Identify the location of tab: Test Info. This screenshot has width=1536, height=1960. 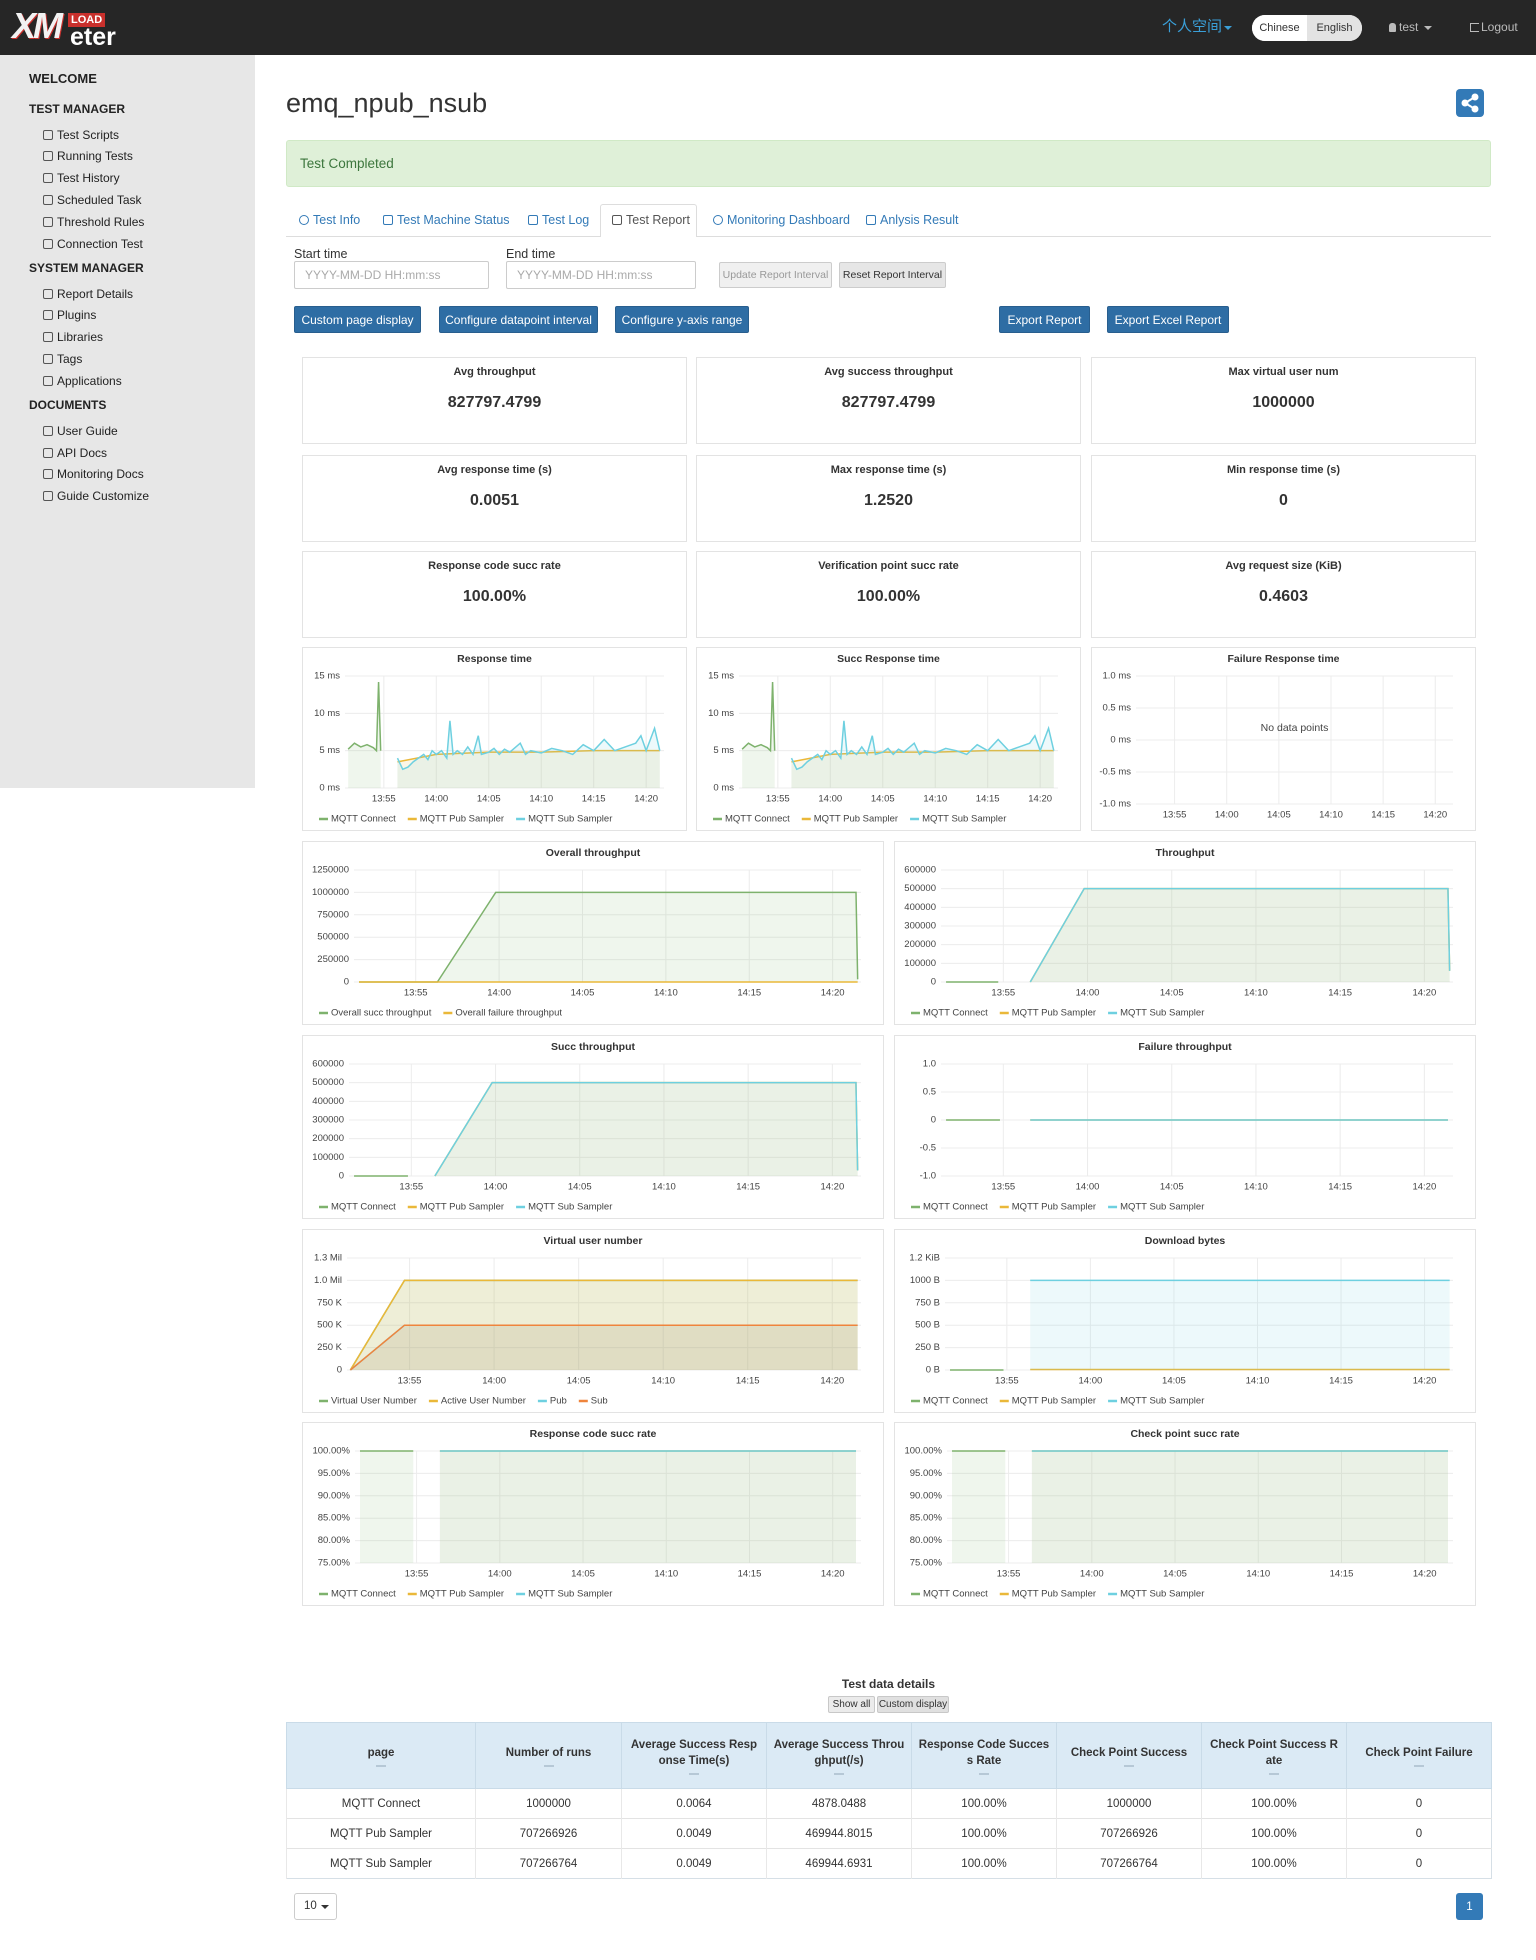
(337, 220).